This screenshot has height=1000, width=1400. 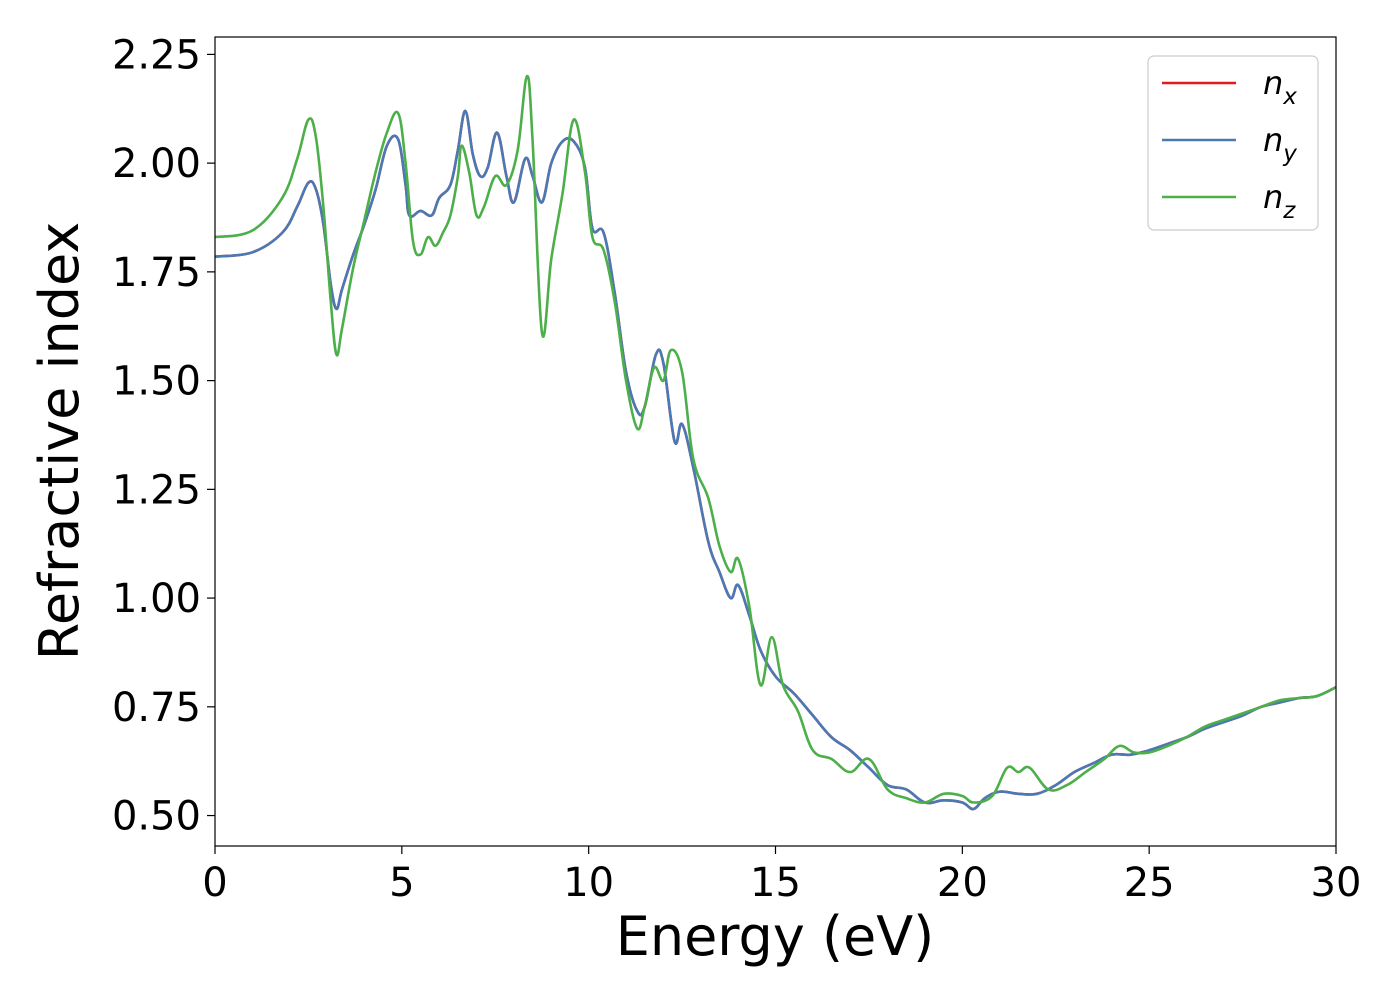 What do you see at coordinates (156, 55) in the screenshot?
I see `y-tick-label: 2.25` at bounding box center [156, 55].